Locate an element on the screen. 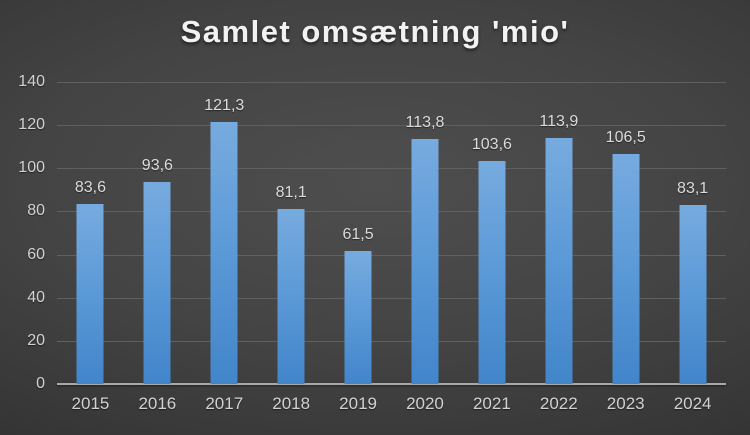 The image size is (750, 435). bar-slot: 93,6 2016 is located at coordinates (157, 247).